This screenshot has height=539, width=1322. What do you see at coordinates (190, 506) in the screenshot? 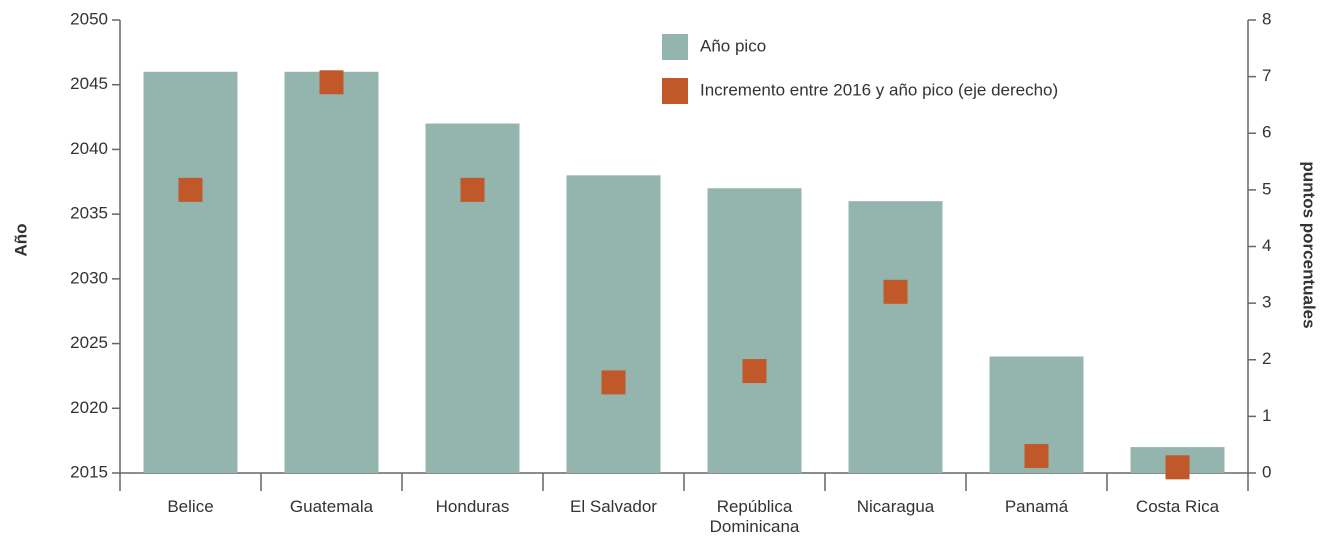
I see `x-tick-label: Belice` at bounding box center [190, 506].